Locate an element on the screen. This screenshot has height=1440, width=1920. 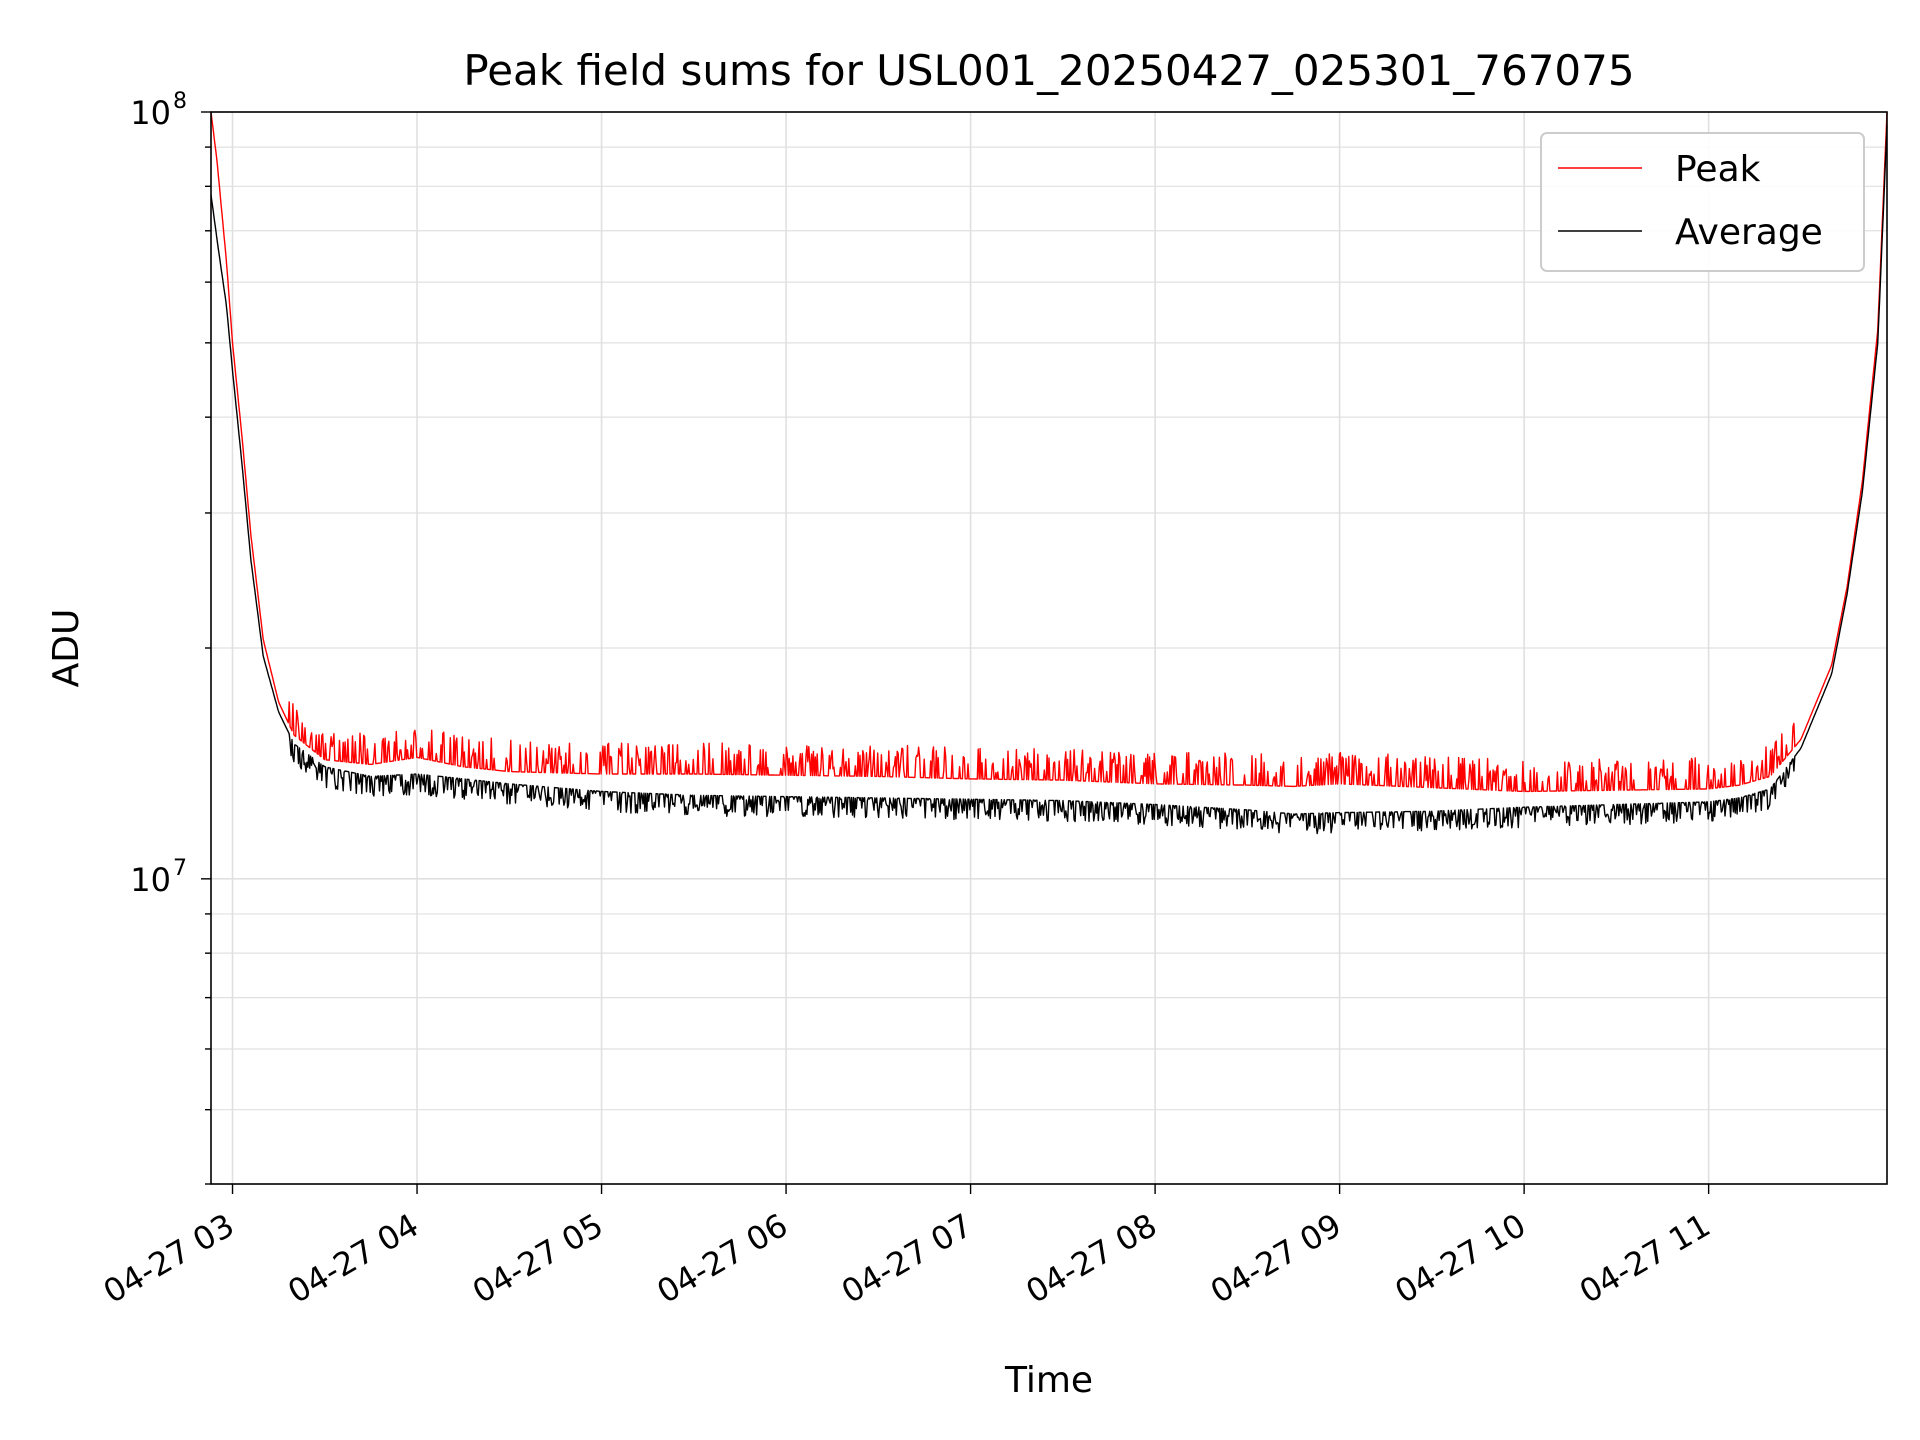
y-tick-exponent: 7 is located at coordinates (180, 868).